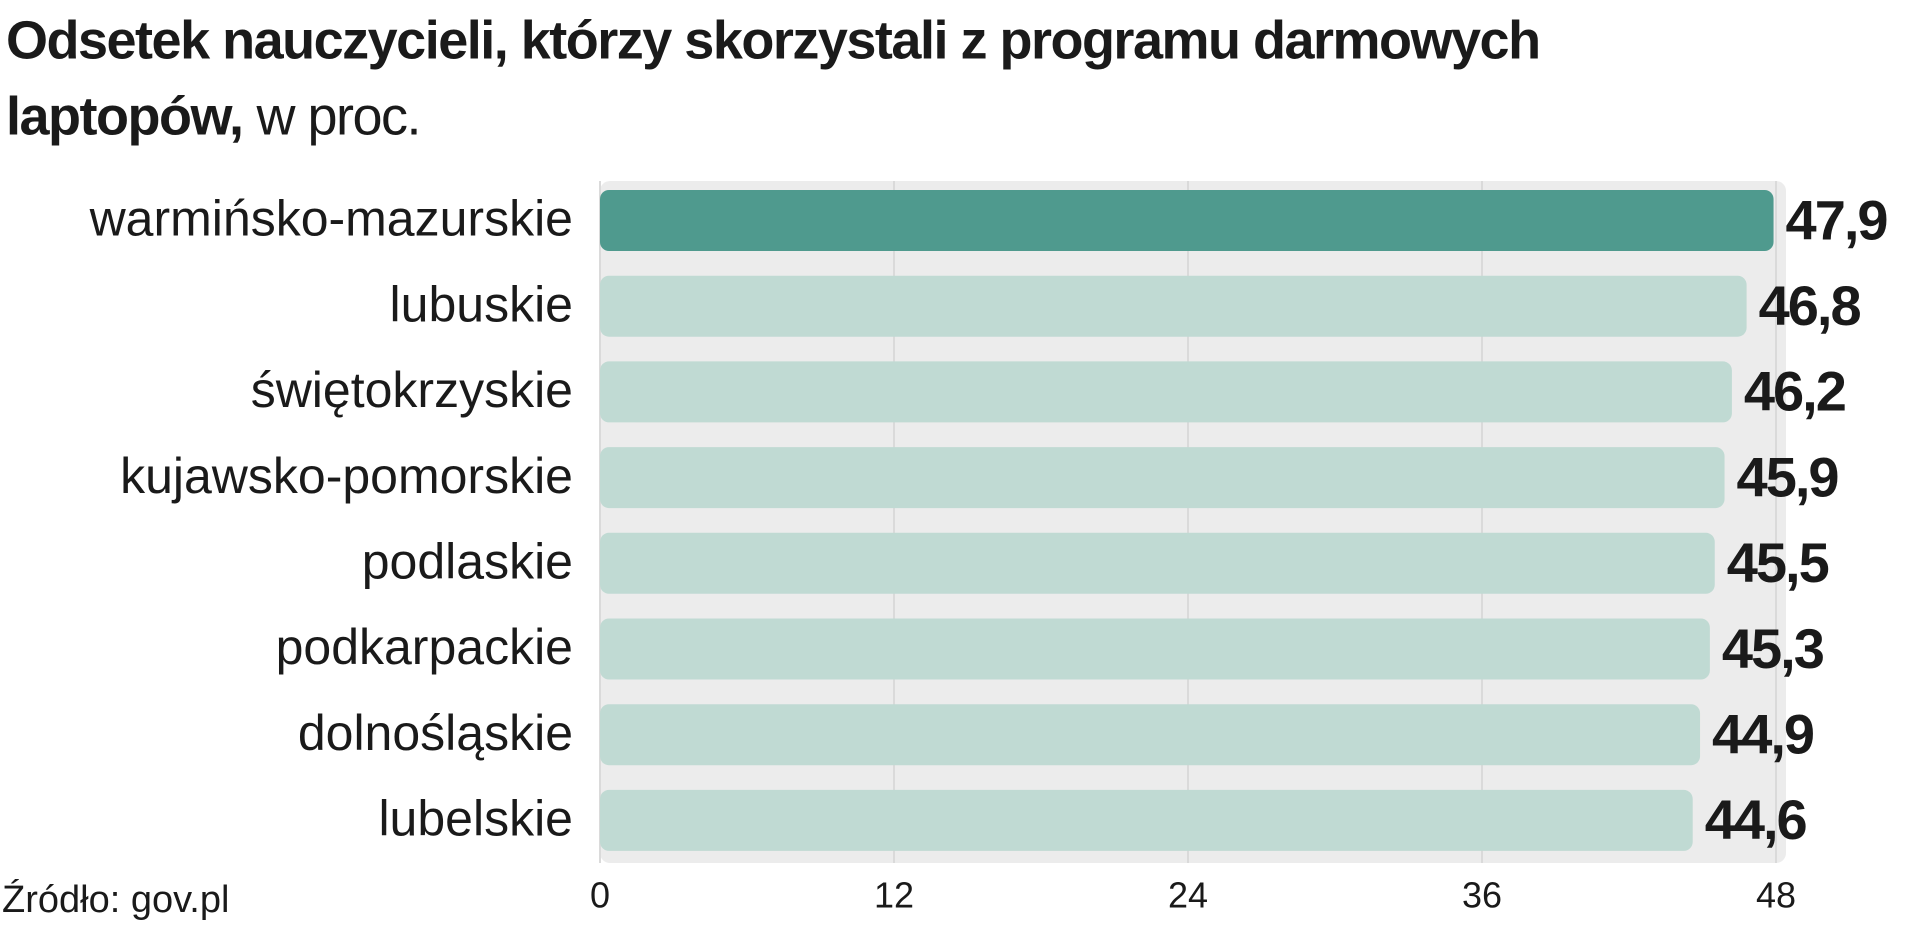 The width and height of the screenshot is (1920, 932). I want to click on value-label: 44,9, so click(1763, 733).